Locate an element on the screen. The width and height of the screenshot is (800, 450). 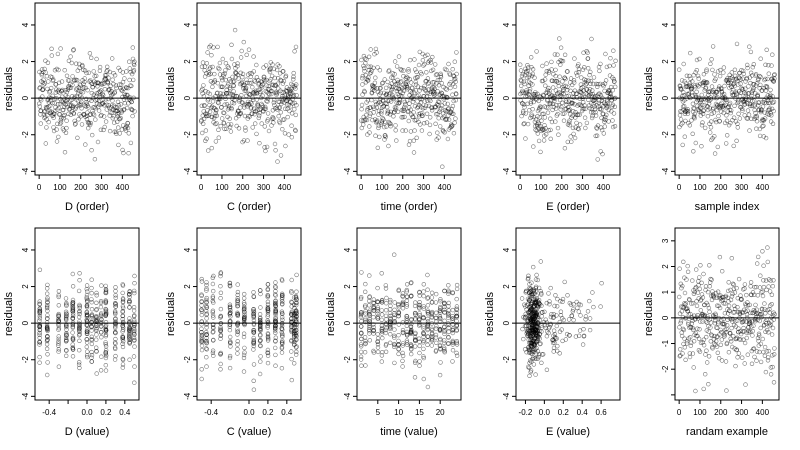
scatter-points is located at coordinates (726, 98).